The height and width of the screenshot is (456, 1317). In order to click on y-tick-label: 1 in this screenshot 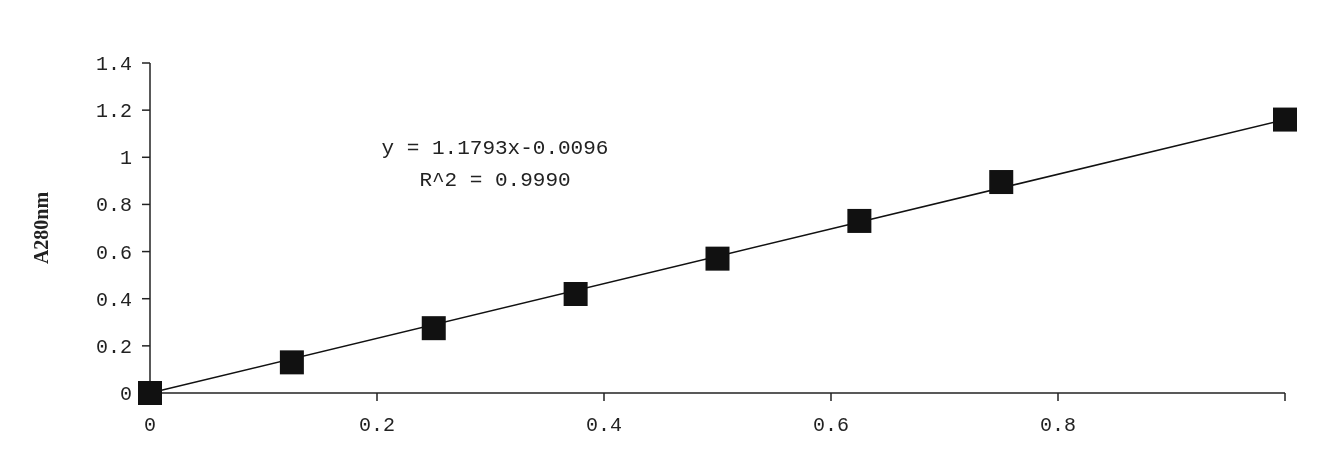, I will do `click(125, 159)`.